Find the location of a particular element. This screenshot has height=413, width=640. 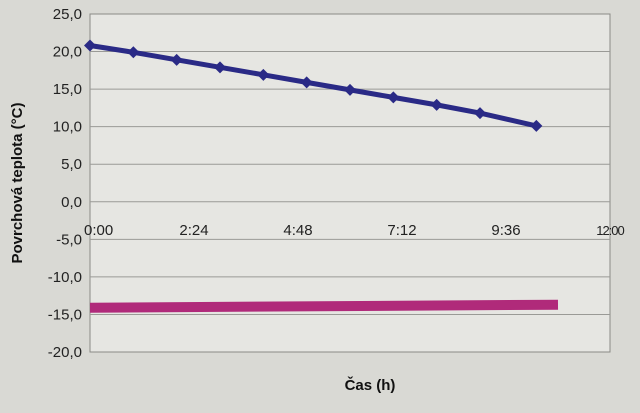

x-tick-label: 0:00 is located at coordinates (98, 230).